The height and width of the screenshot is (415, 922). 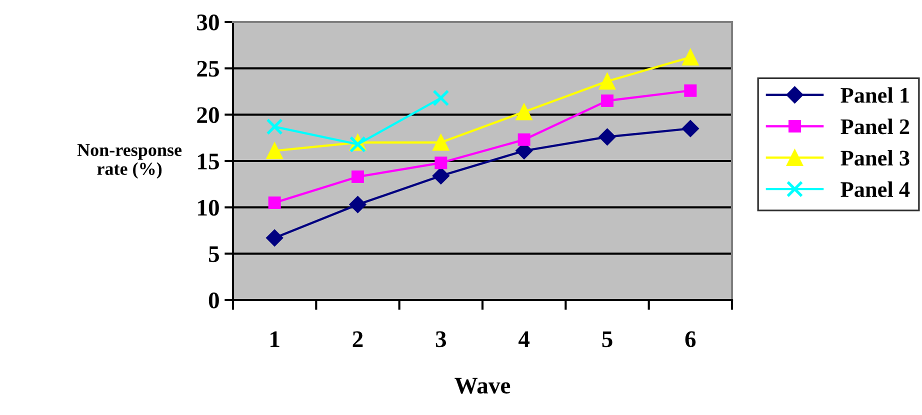 What do you see at coordinates (275, 339) in the screenshot?
I see `x-tick-label: 1` at bounding box center [275, 339].